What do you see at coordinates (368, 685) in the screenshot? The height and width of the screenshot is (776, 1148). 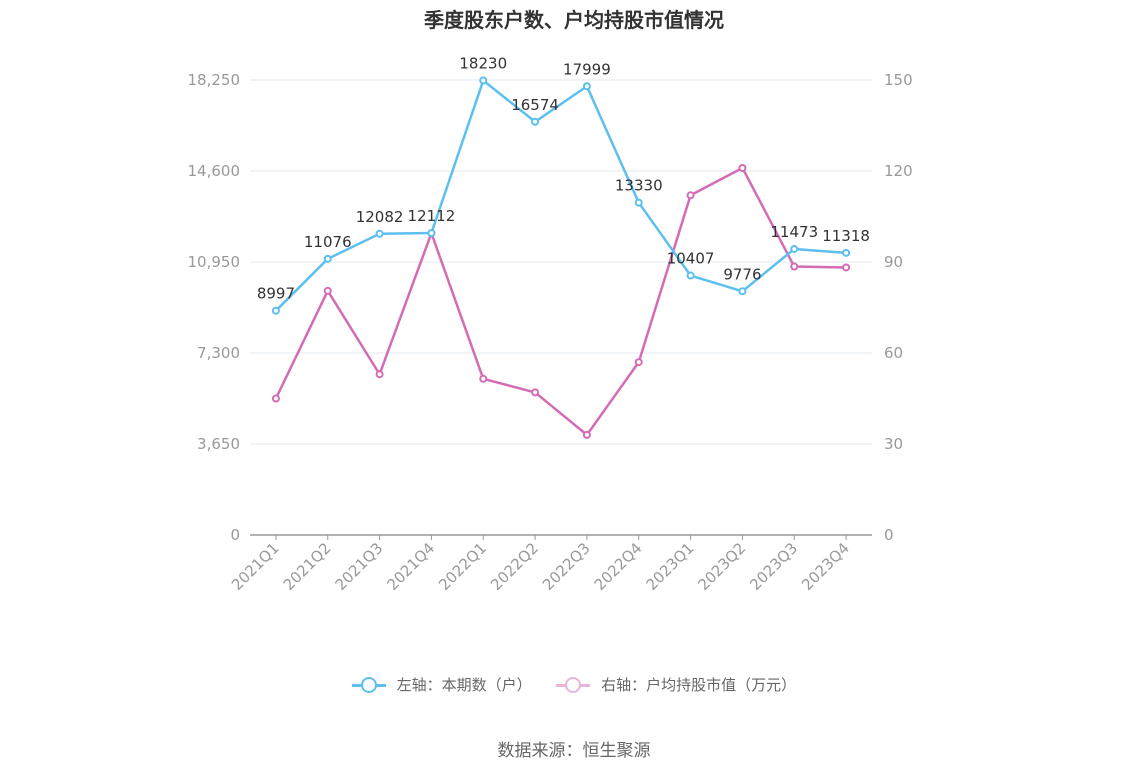 I see `legend-marker-households` at bounding box center [368, 685].